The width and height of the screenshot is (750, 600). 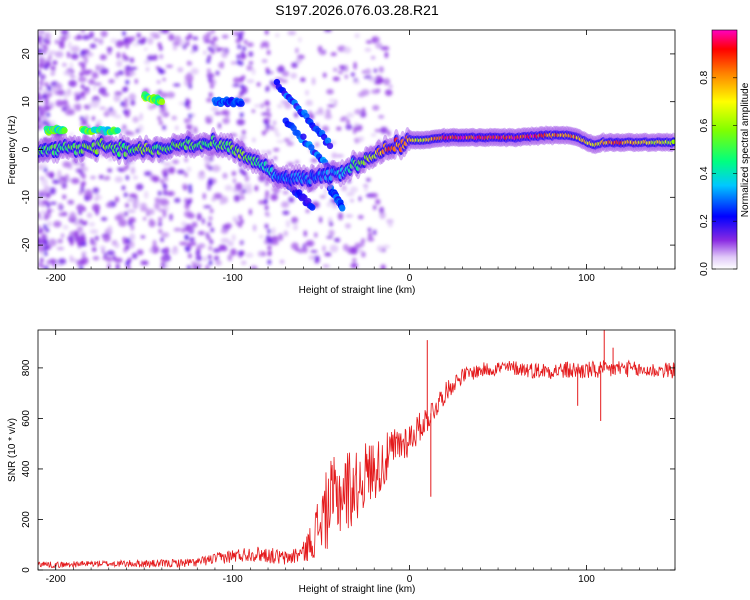 What do you see at coordinates (194, 145) in the screenshot?
I see `spectrogram-secondary-features` at bounding box center [194, 145].